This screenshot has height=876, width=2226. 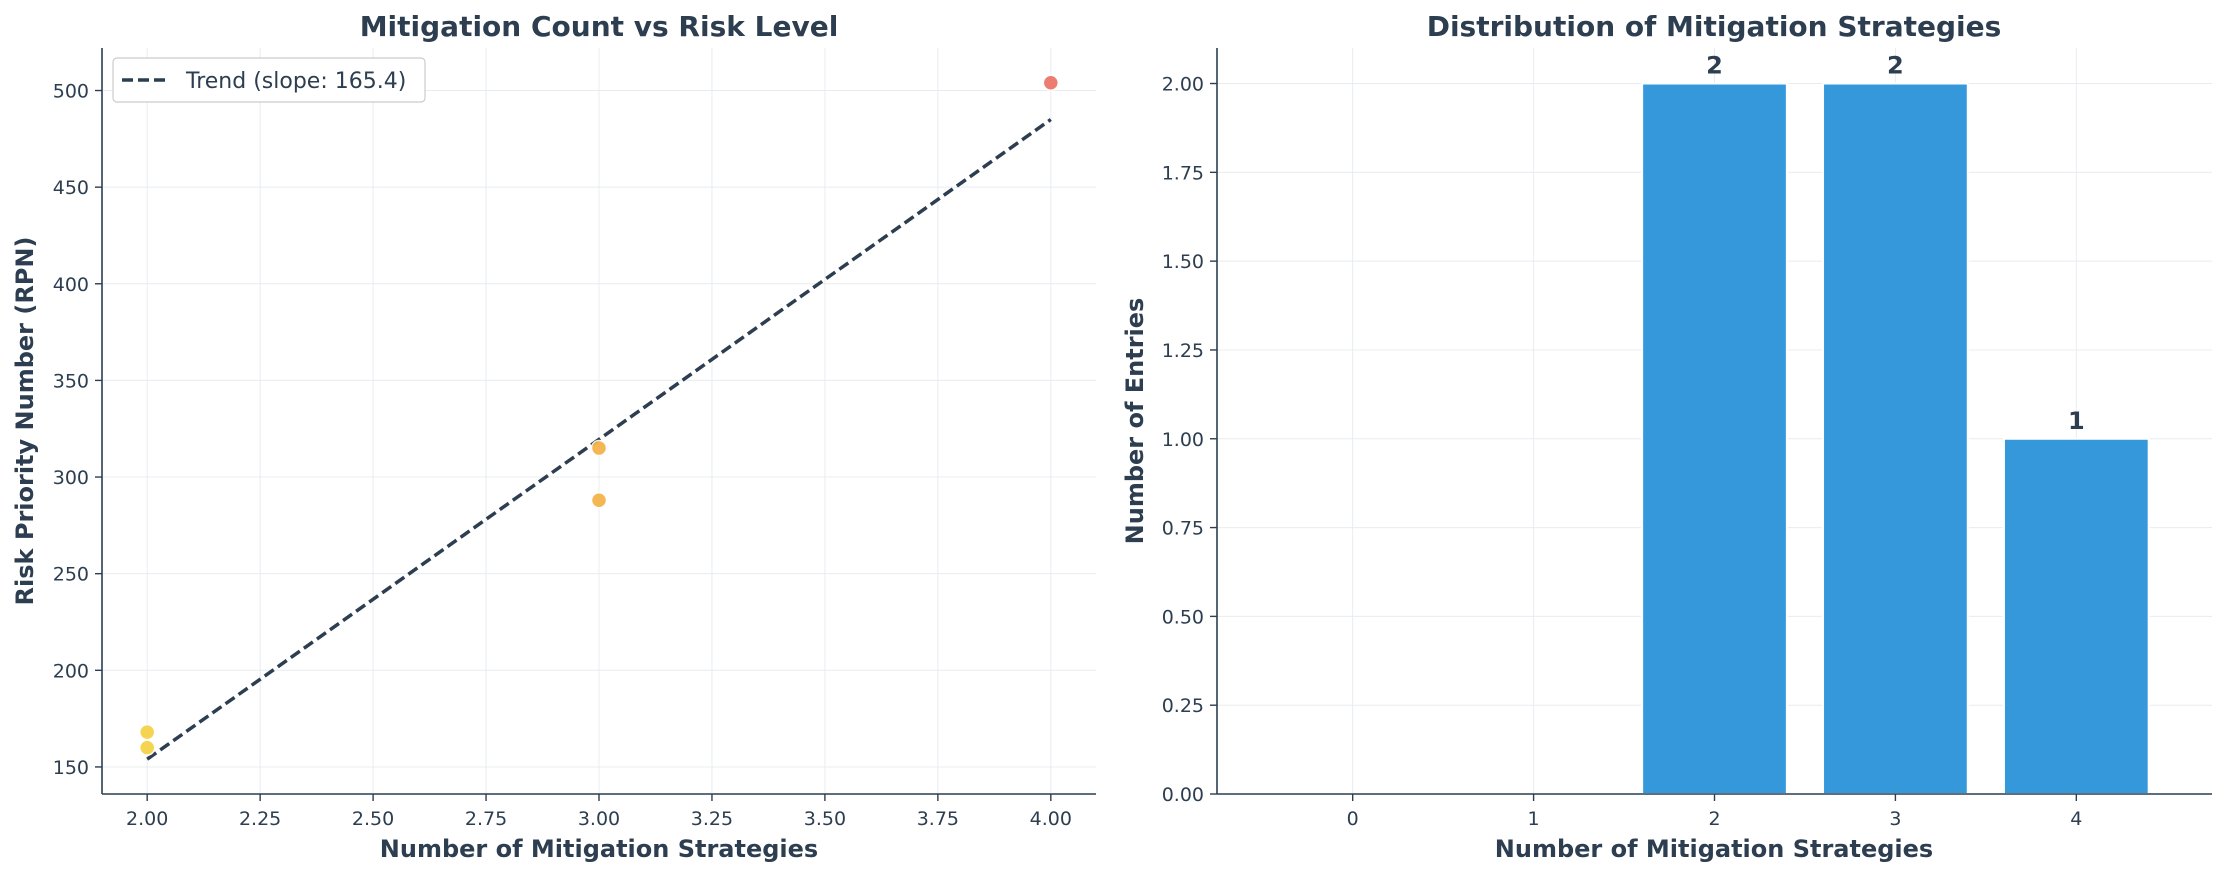 I want to click on bar-x-tick-label: 0, so click(x=1353, y=819).